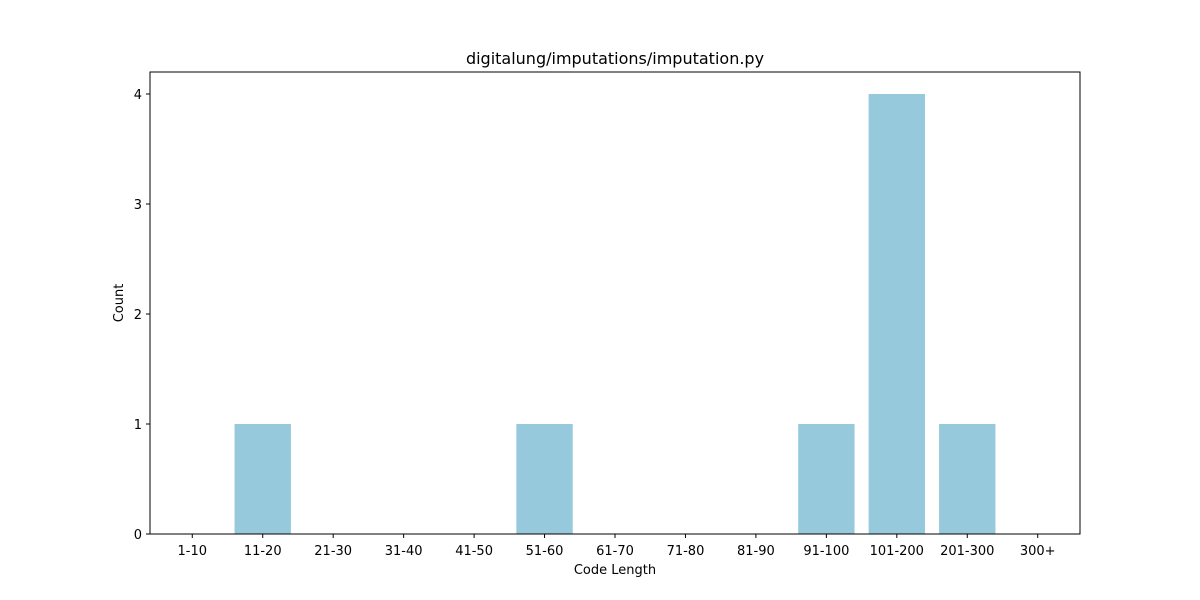 This screenshot has height=600, width=1200. What do you see at coordinates (1038, 551) in the screenshot?
I see `x-tick-label: 300+` at bounding box center [1038, 551].